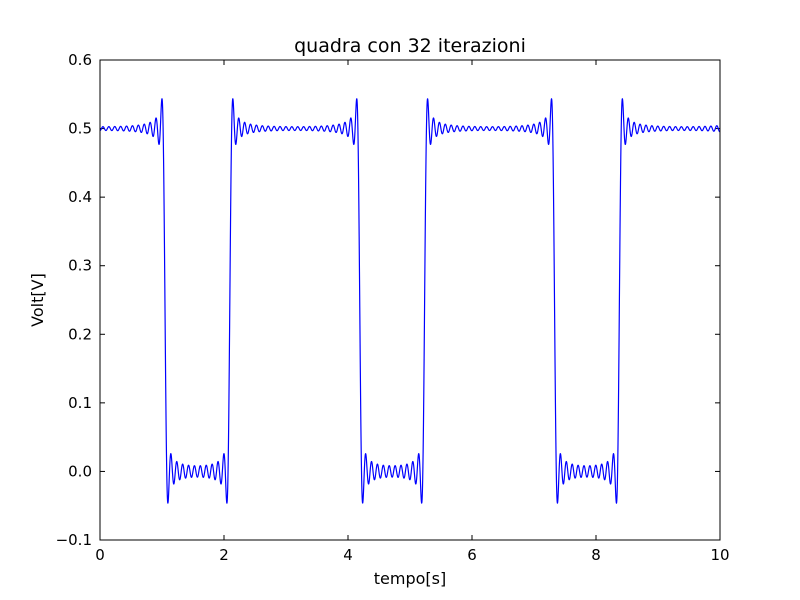  I want to click on x-tick-label: 10, so click(719, 555).